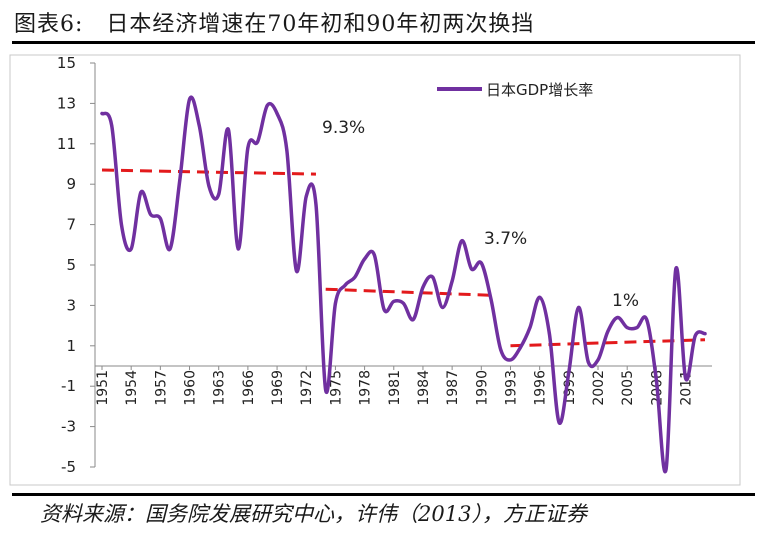 Image resolution: width=765 pixels, height=539 pixels. Describe the element at coordinates (68, 427) in the screenshot. I see `y-tick-label: -3` at that location.